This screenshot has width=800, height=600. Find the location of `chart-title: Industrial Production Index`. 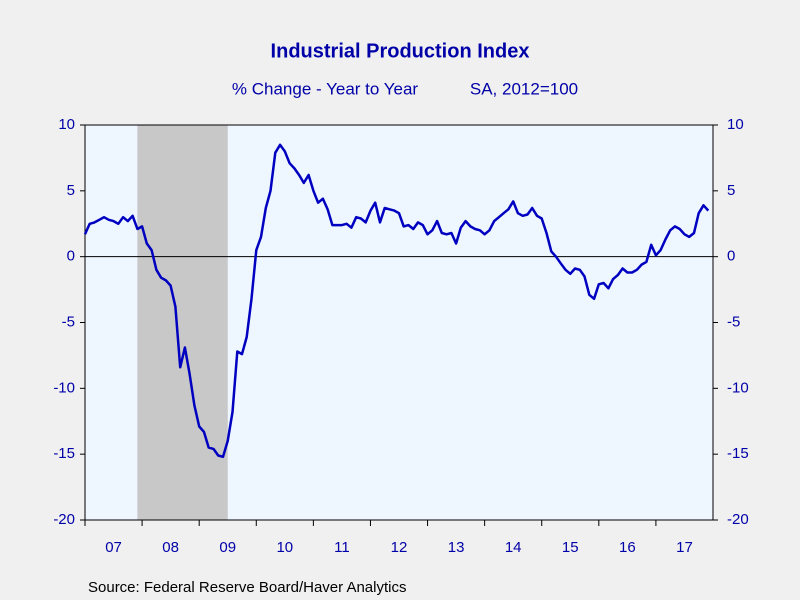

chart-title: Industrial Production Index is located at coordinates (400, 51).